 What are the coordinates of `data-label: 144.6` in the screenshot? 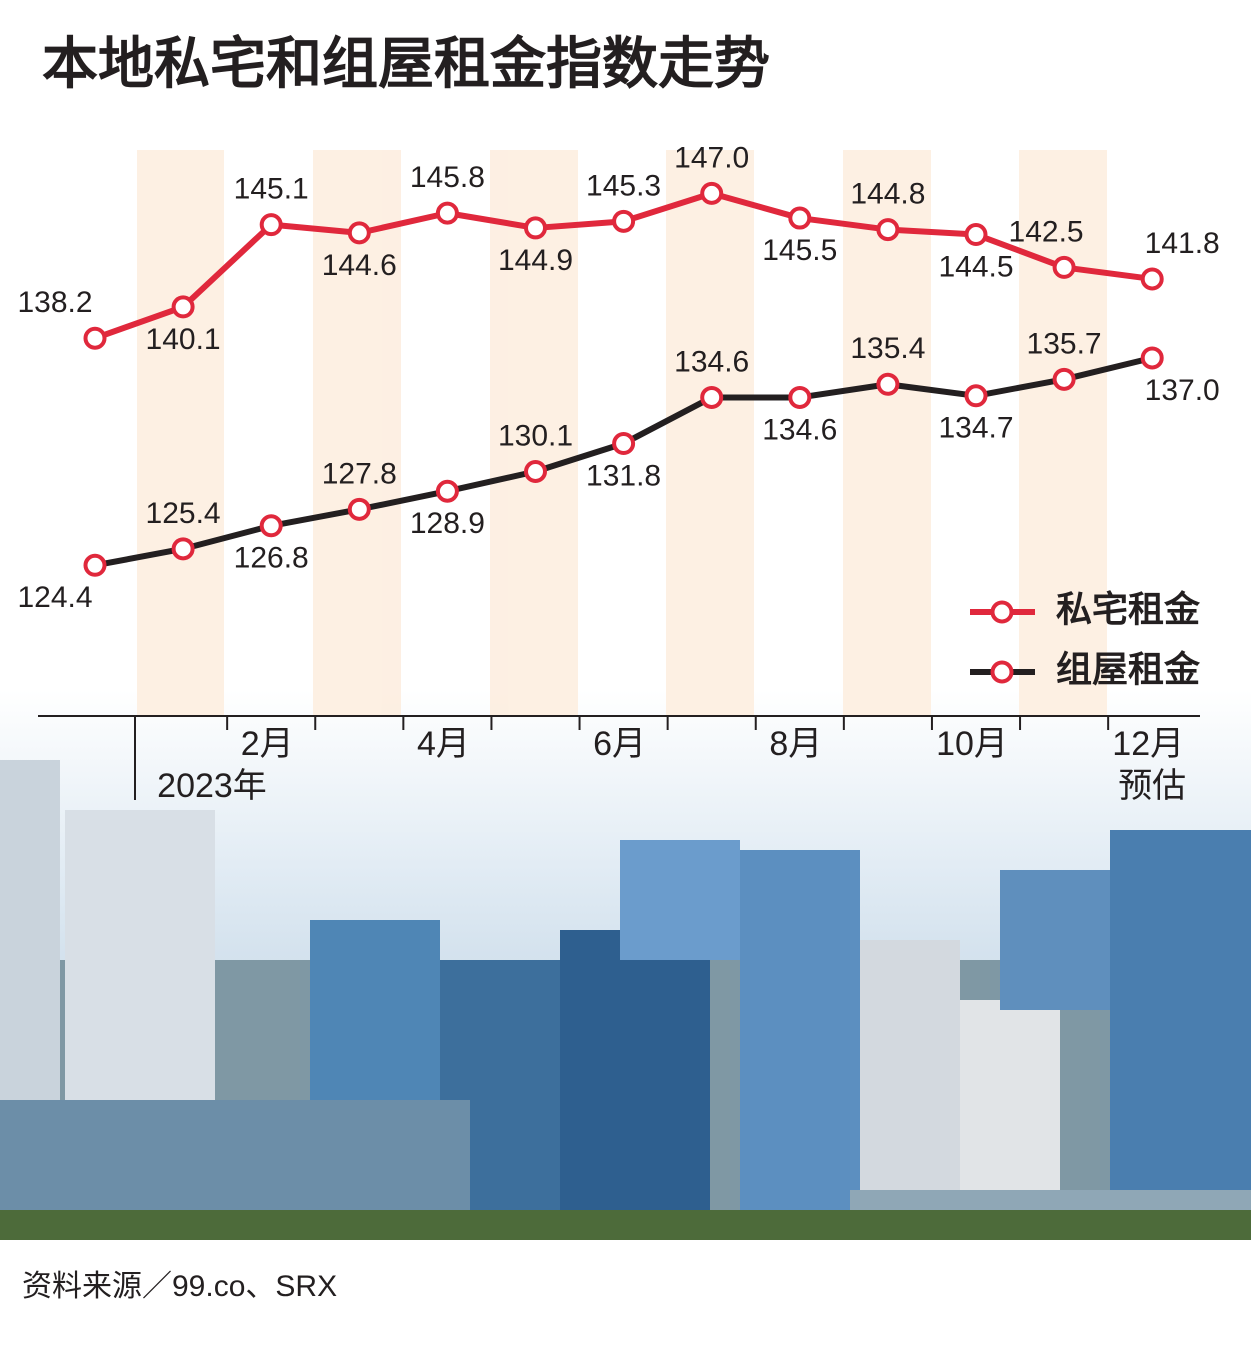 It's located at (359, 265).